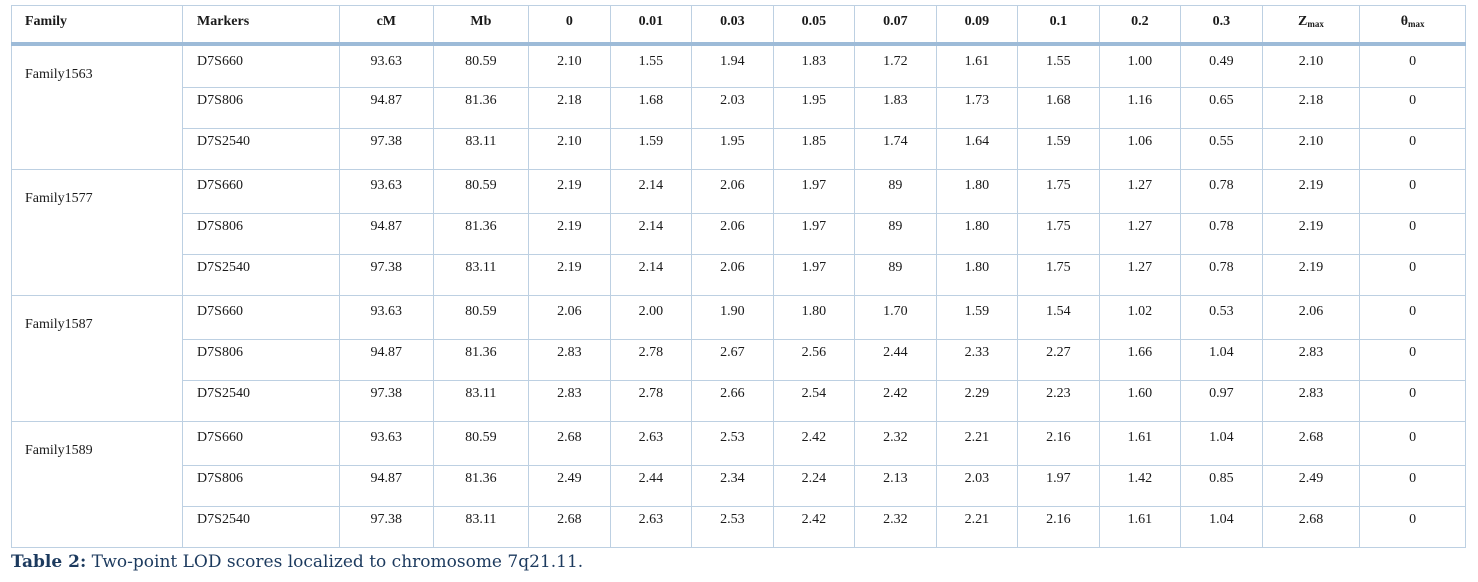  Describe the element at coordinates (651, 317) in the screenshot. I see `lod-cell: 2.00` at that location.